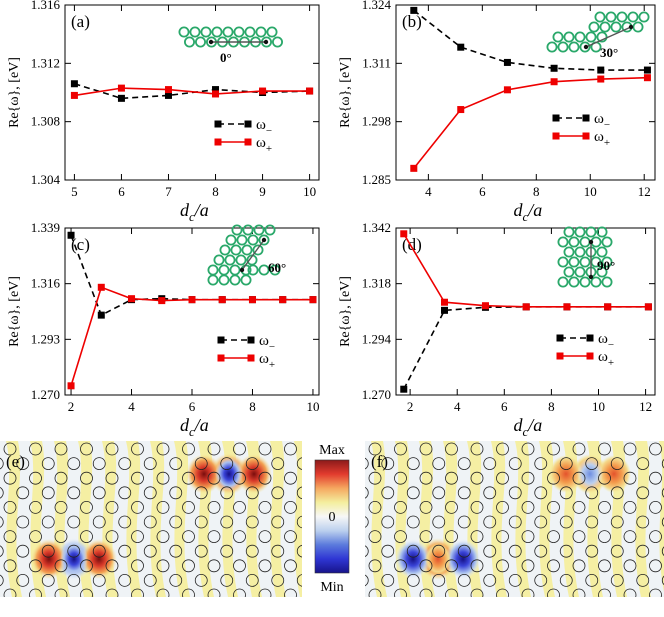 Image resolution: width=664 pixels, height=617 pixels. What do you see at coordinates (412, 21) in the screenshot?
I see `panel-label: (b)` at bounding box center [412, 21].